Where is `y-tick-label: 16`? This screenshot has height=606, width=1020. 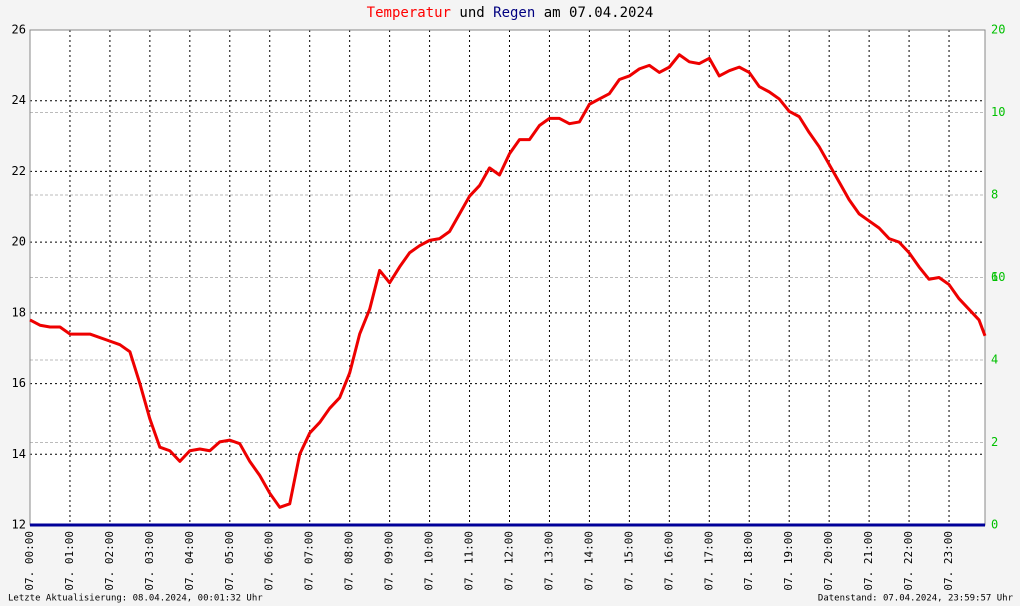
y-tick-label: 16 is located at coordinates (19, 383).